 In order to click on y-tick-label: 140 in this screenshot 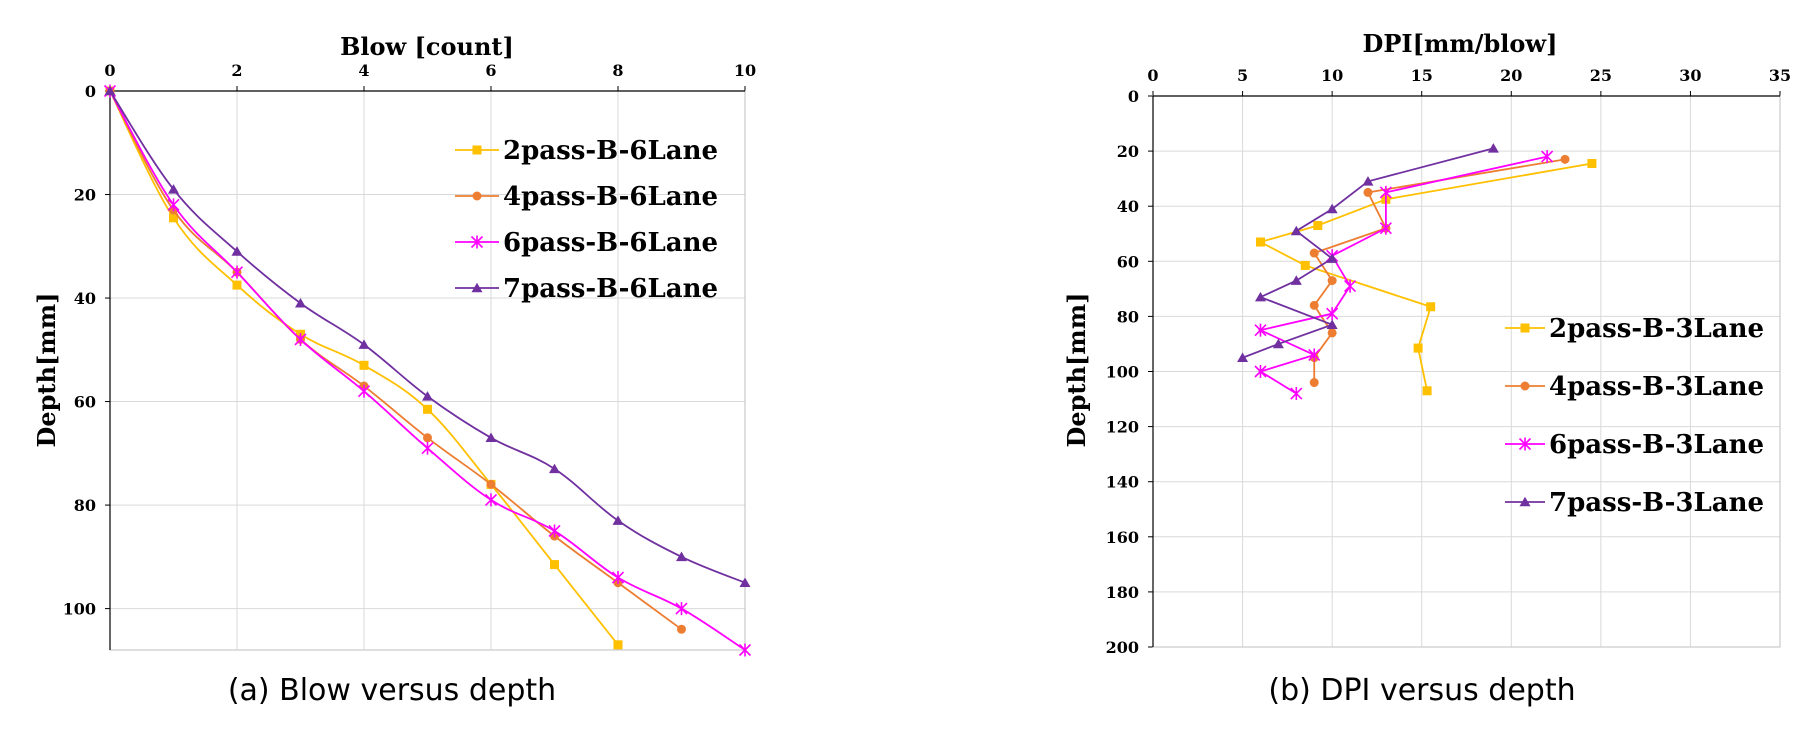, I will do `click(1122, 482)`.